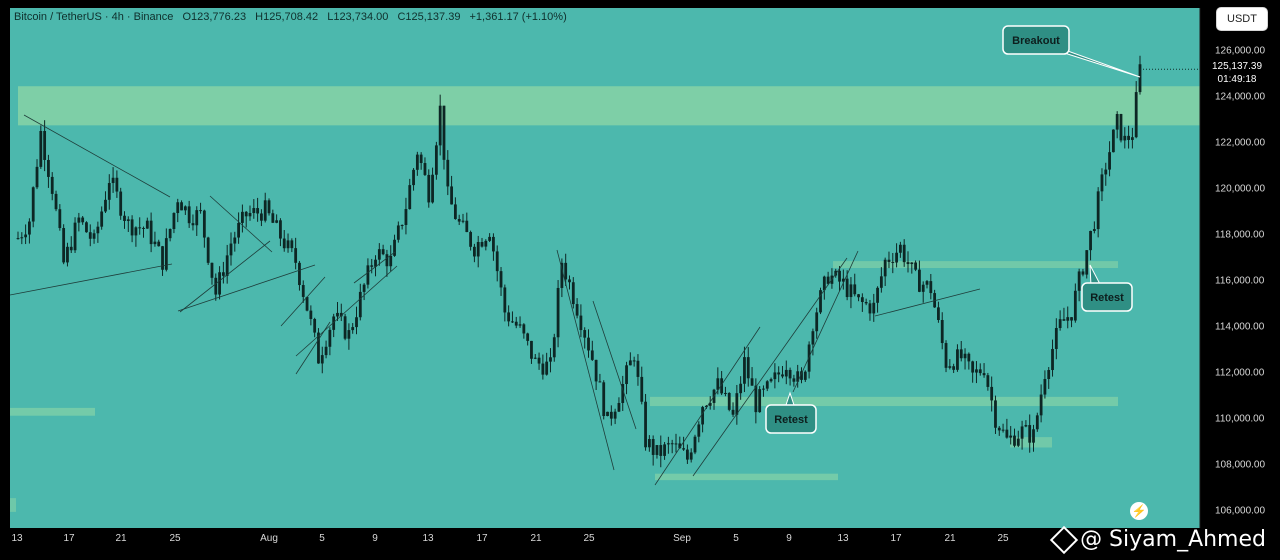  Describe the element at coordinates (1107, 288) in the screenshot. I see `retest-annotation-2: Retest` at that location.